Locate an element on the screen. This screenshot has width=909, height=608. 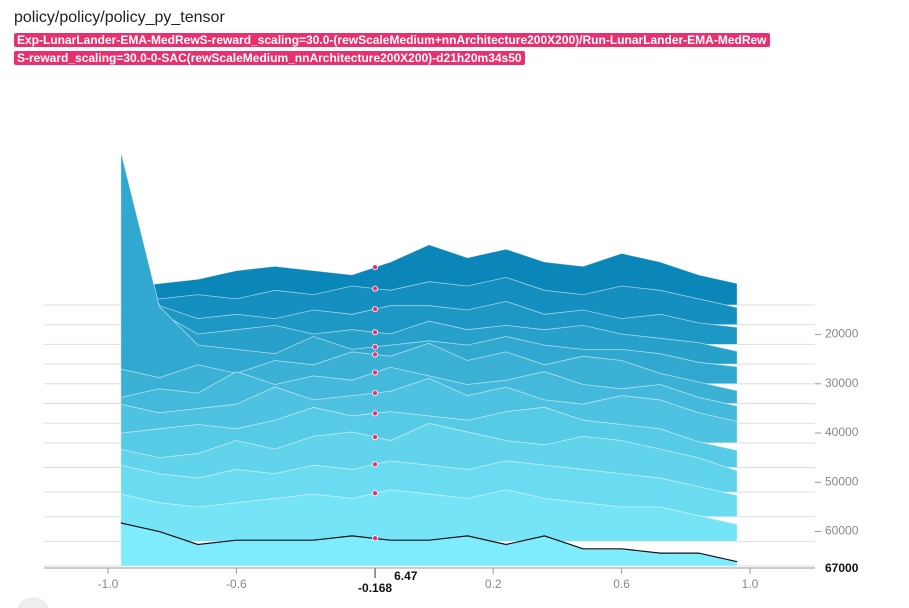
fullscreen-button is located at coordinates (33, 602).